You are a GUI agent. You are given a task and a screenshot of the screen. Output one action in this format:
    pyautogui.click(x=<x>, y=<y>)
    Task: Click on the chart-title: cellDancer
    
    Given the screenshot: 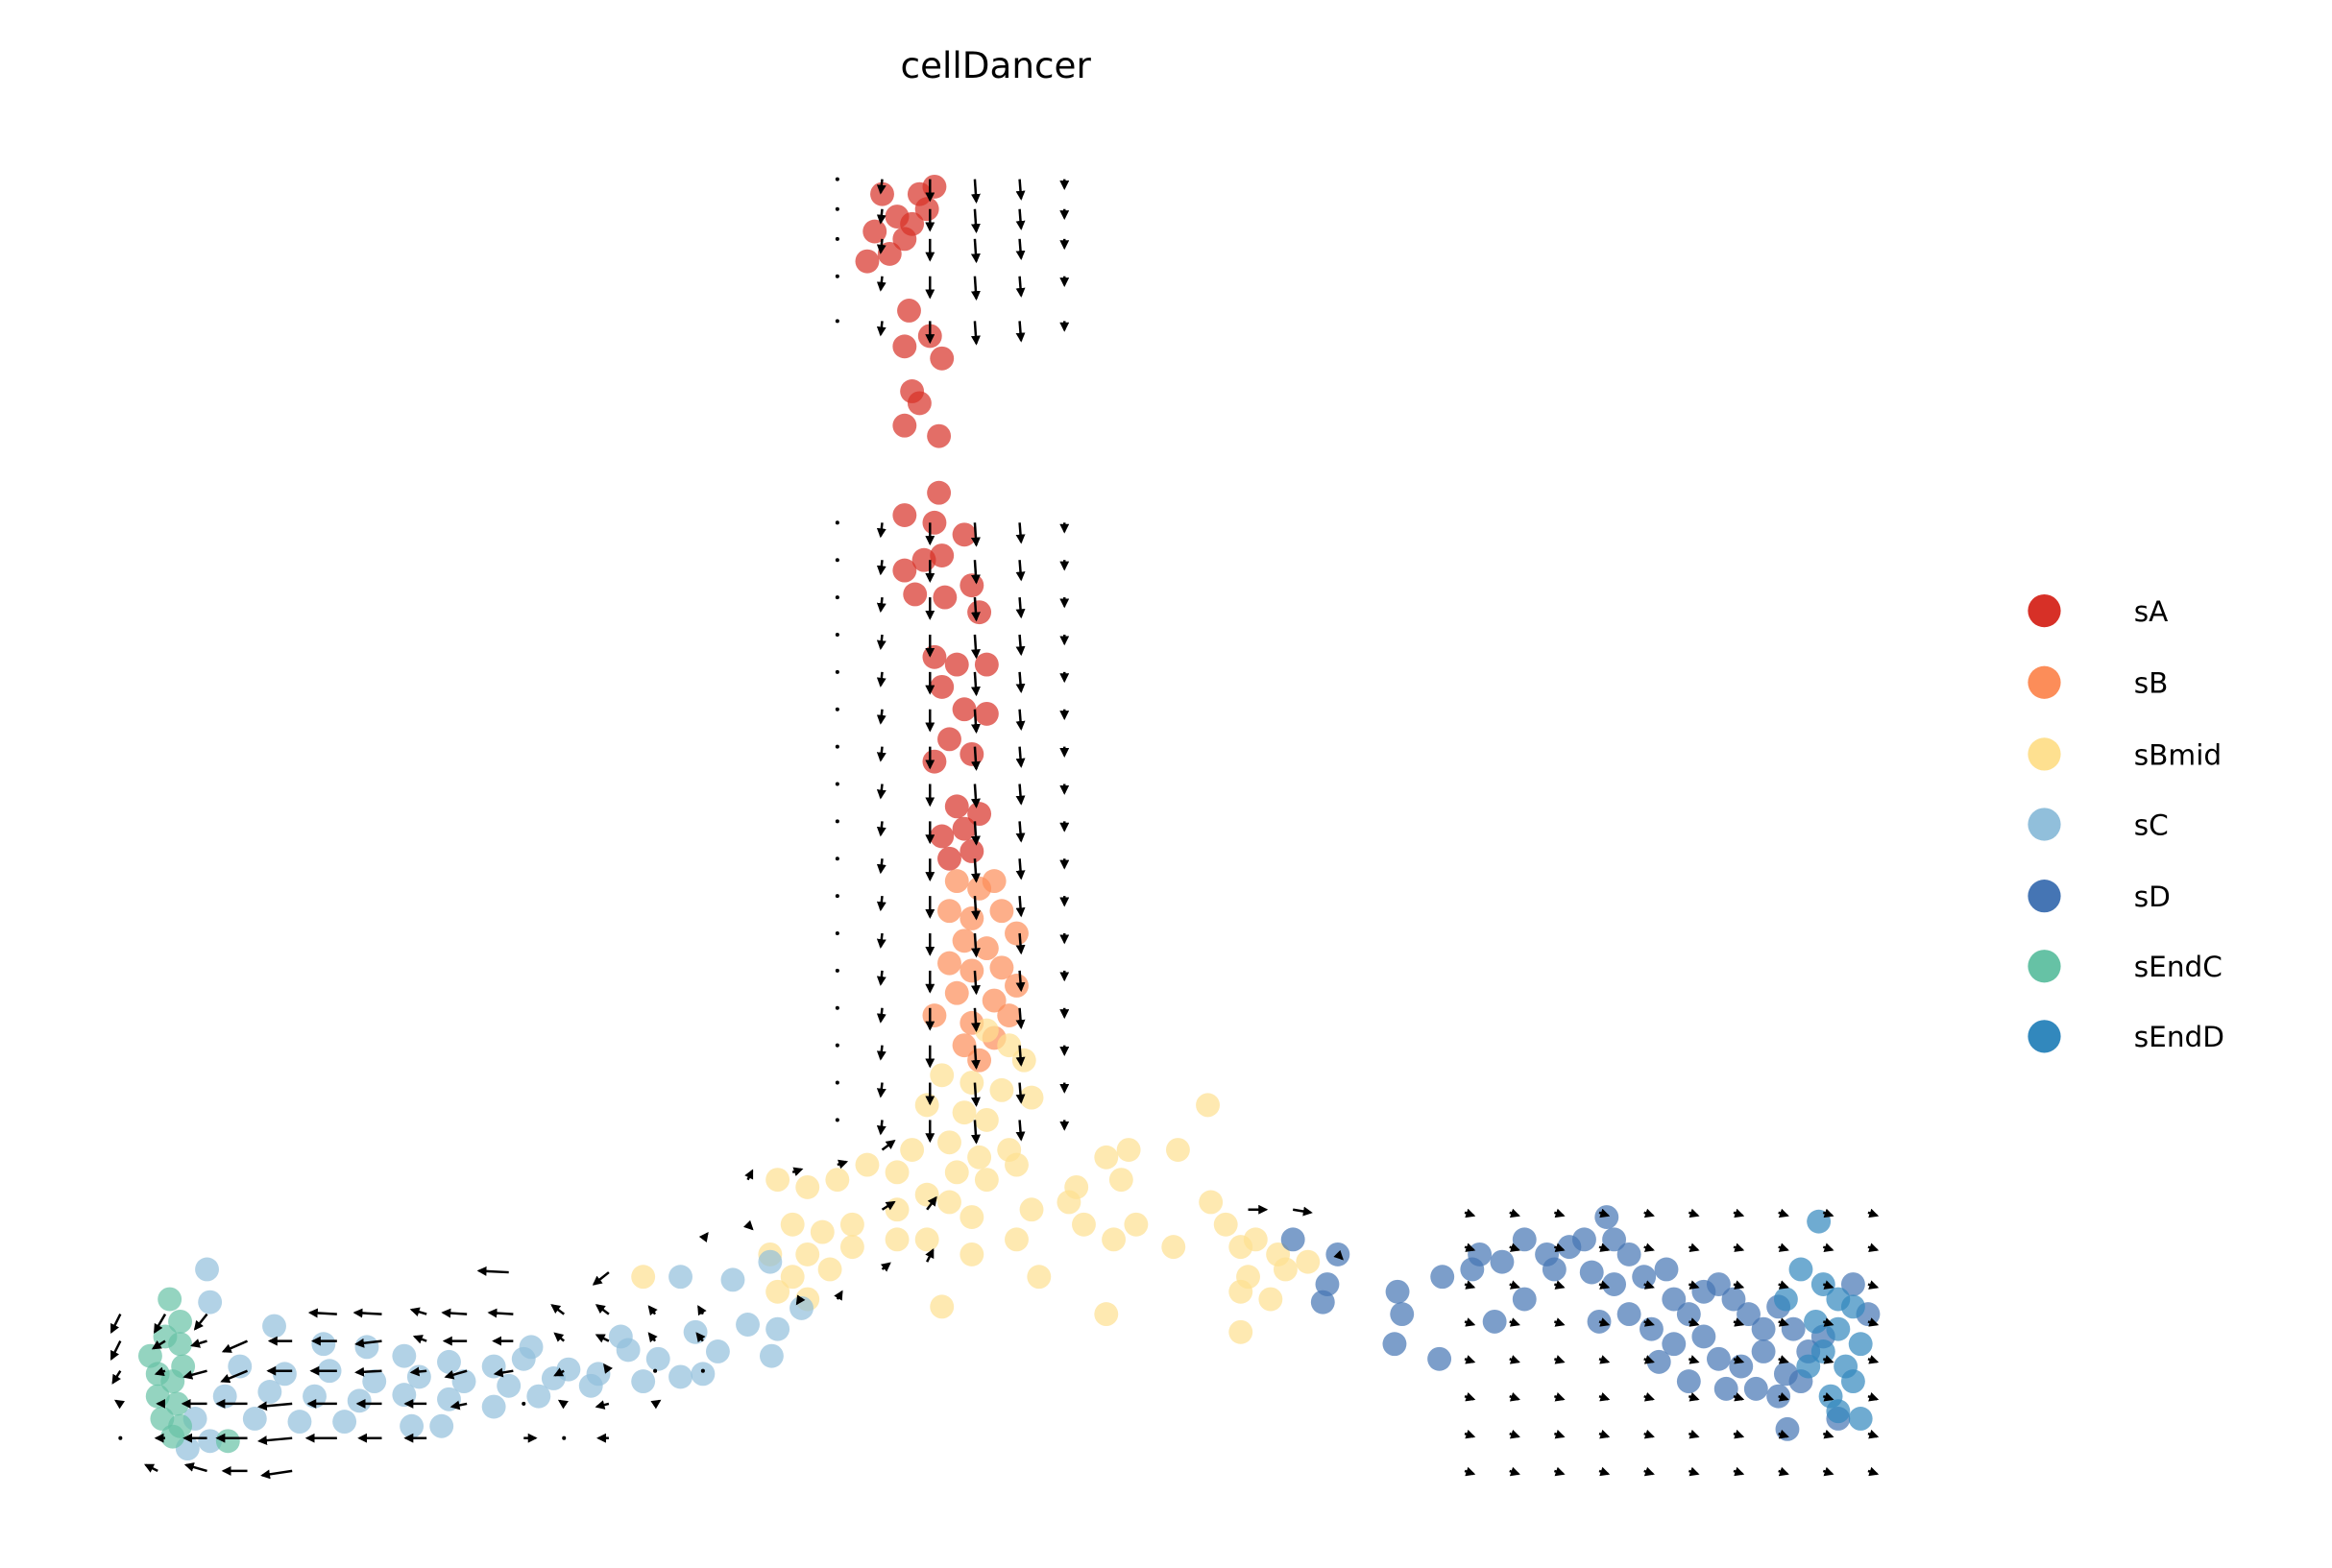 What is the action you would take?
    pyautogui.click(x=997, y=65)
    